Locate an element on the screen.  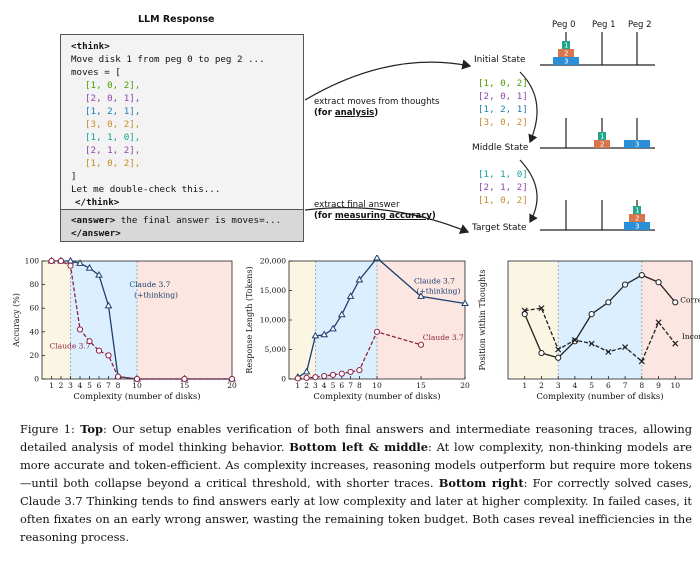
series-label-incorrect: Incorrect Solutions is located at coordinates (691, 336).